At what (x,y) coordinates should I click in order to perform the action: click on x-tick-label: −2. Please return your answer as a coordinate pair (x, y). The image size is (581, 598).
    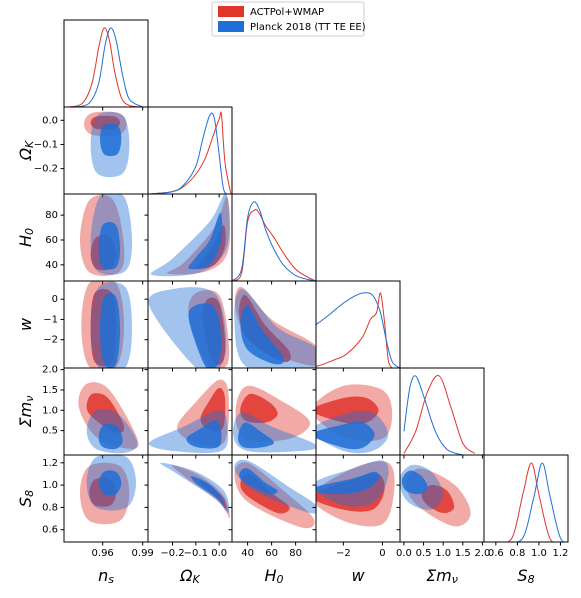
    Looking at the image, I should click on (343, 553).